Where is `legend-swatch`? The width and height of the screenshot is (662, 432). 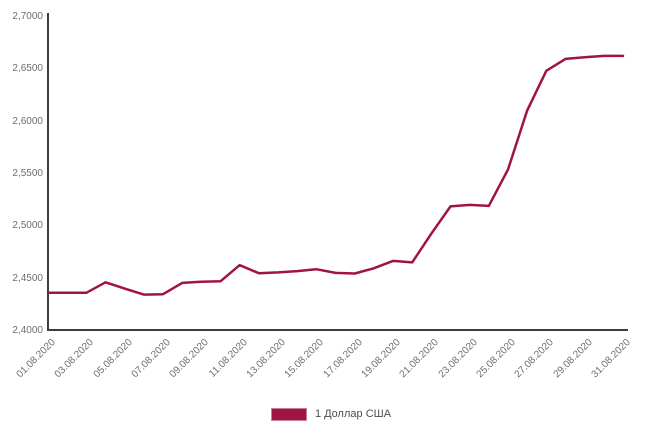
legend-swatch is located at coordinates (288, 414).